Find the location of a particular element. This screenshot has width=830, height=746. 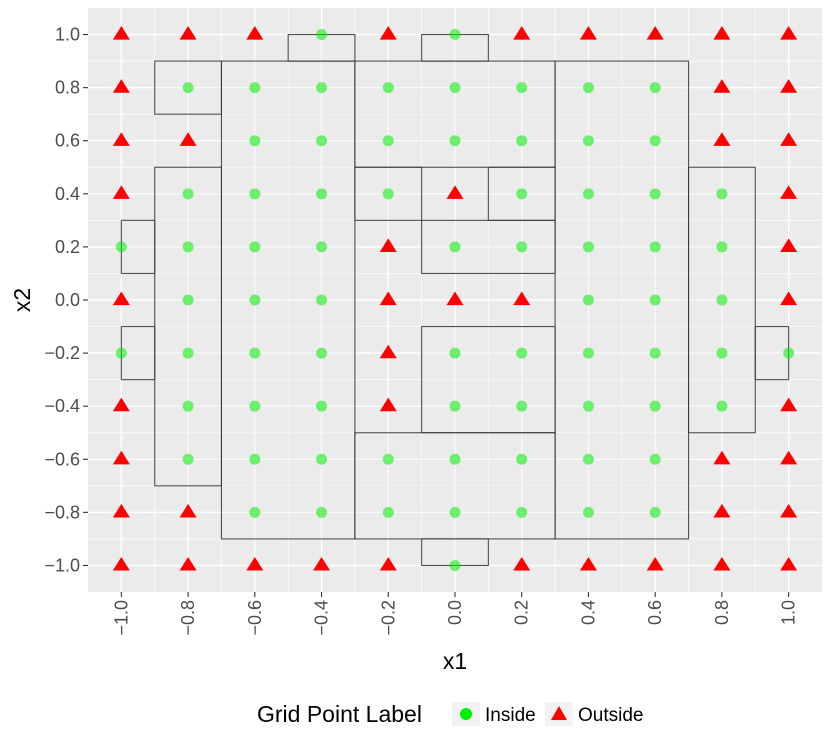

x-tick-label: −0.8 is located at coordinates (188, 618).